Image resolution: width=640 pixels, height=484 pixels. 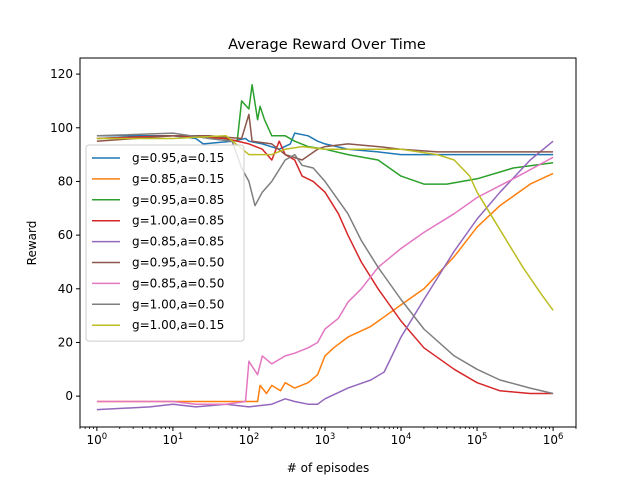 I want to click on legend-label-5: g=0.95,a=0.50, so click(x=178, y=263).